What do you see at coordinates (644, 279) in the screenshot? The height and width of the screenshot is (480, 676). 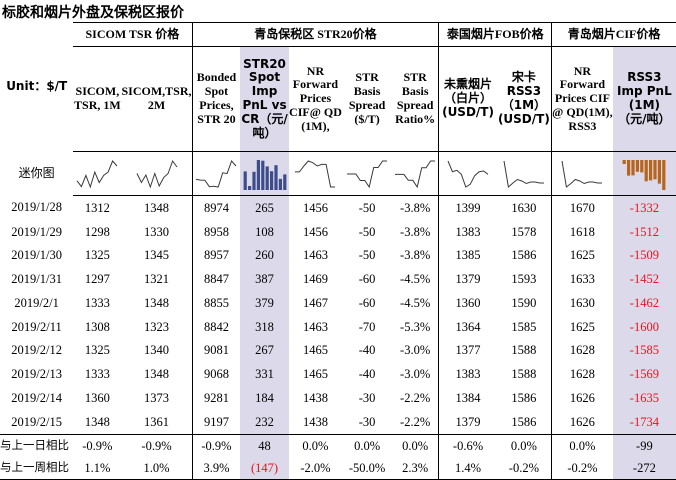 I see `value-cell: -1452` at bounding box center [644, 279].